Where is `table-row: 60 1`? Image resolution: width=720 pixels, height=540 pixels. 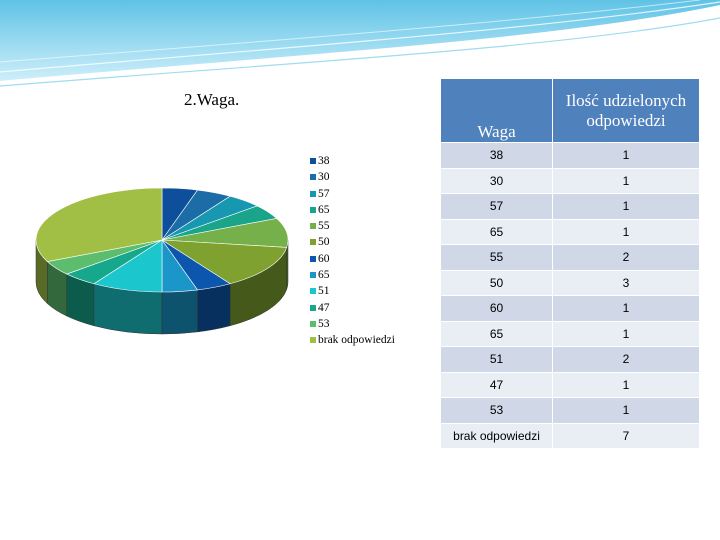 table-row: 60 1 is located at coordinates (570, 308).